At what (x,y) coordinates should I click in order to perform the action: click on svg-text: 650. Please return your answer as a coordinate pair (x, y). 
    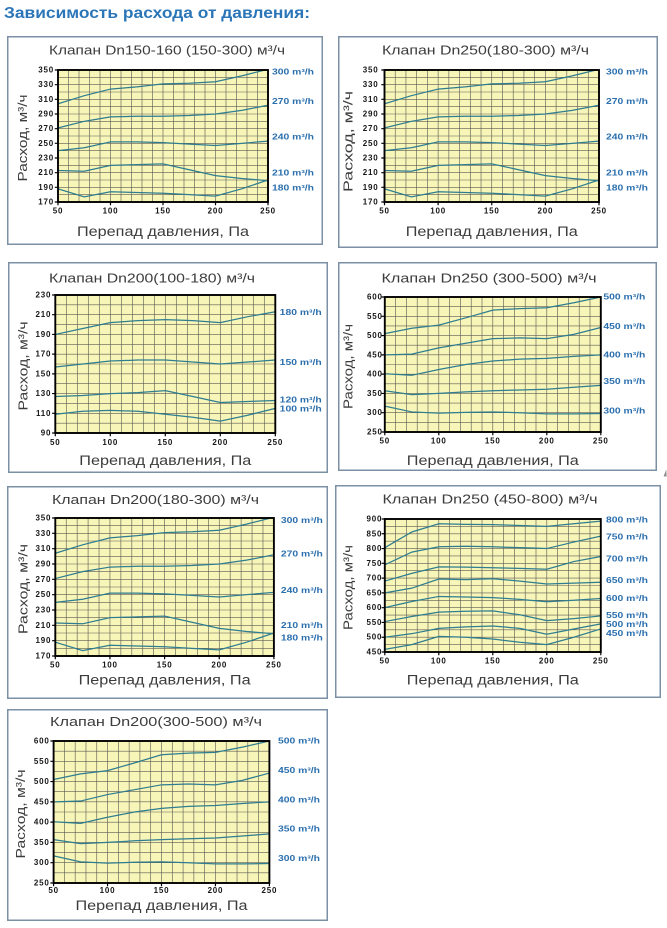
    Looking at the image, I should click on (375, 592).